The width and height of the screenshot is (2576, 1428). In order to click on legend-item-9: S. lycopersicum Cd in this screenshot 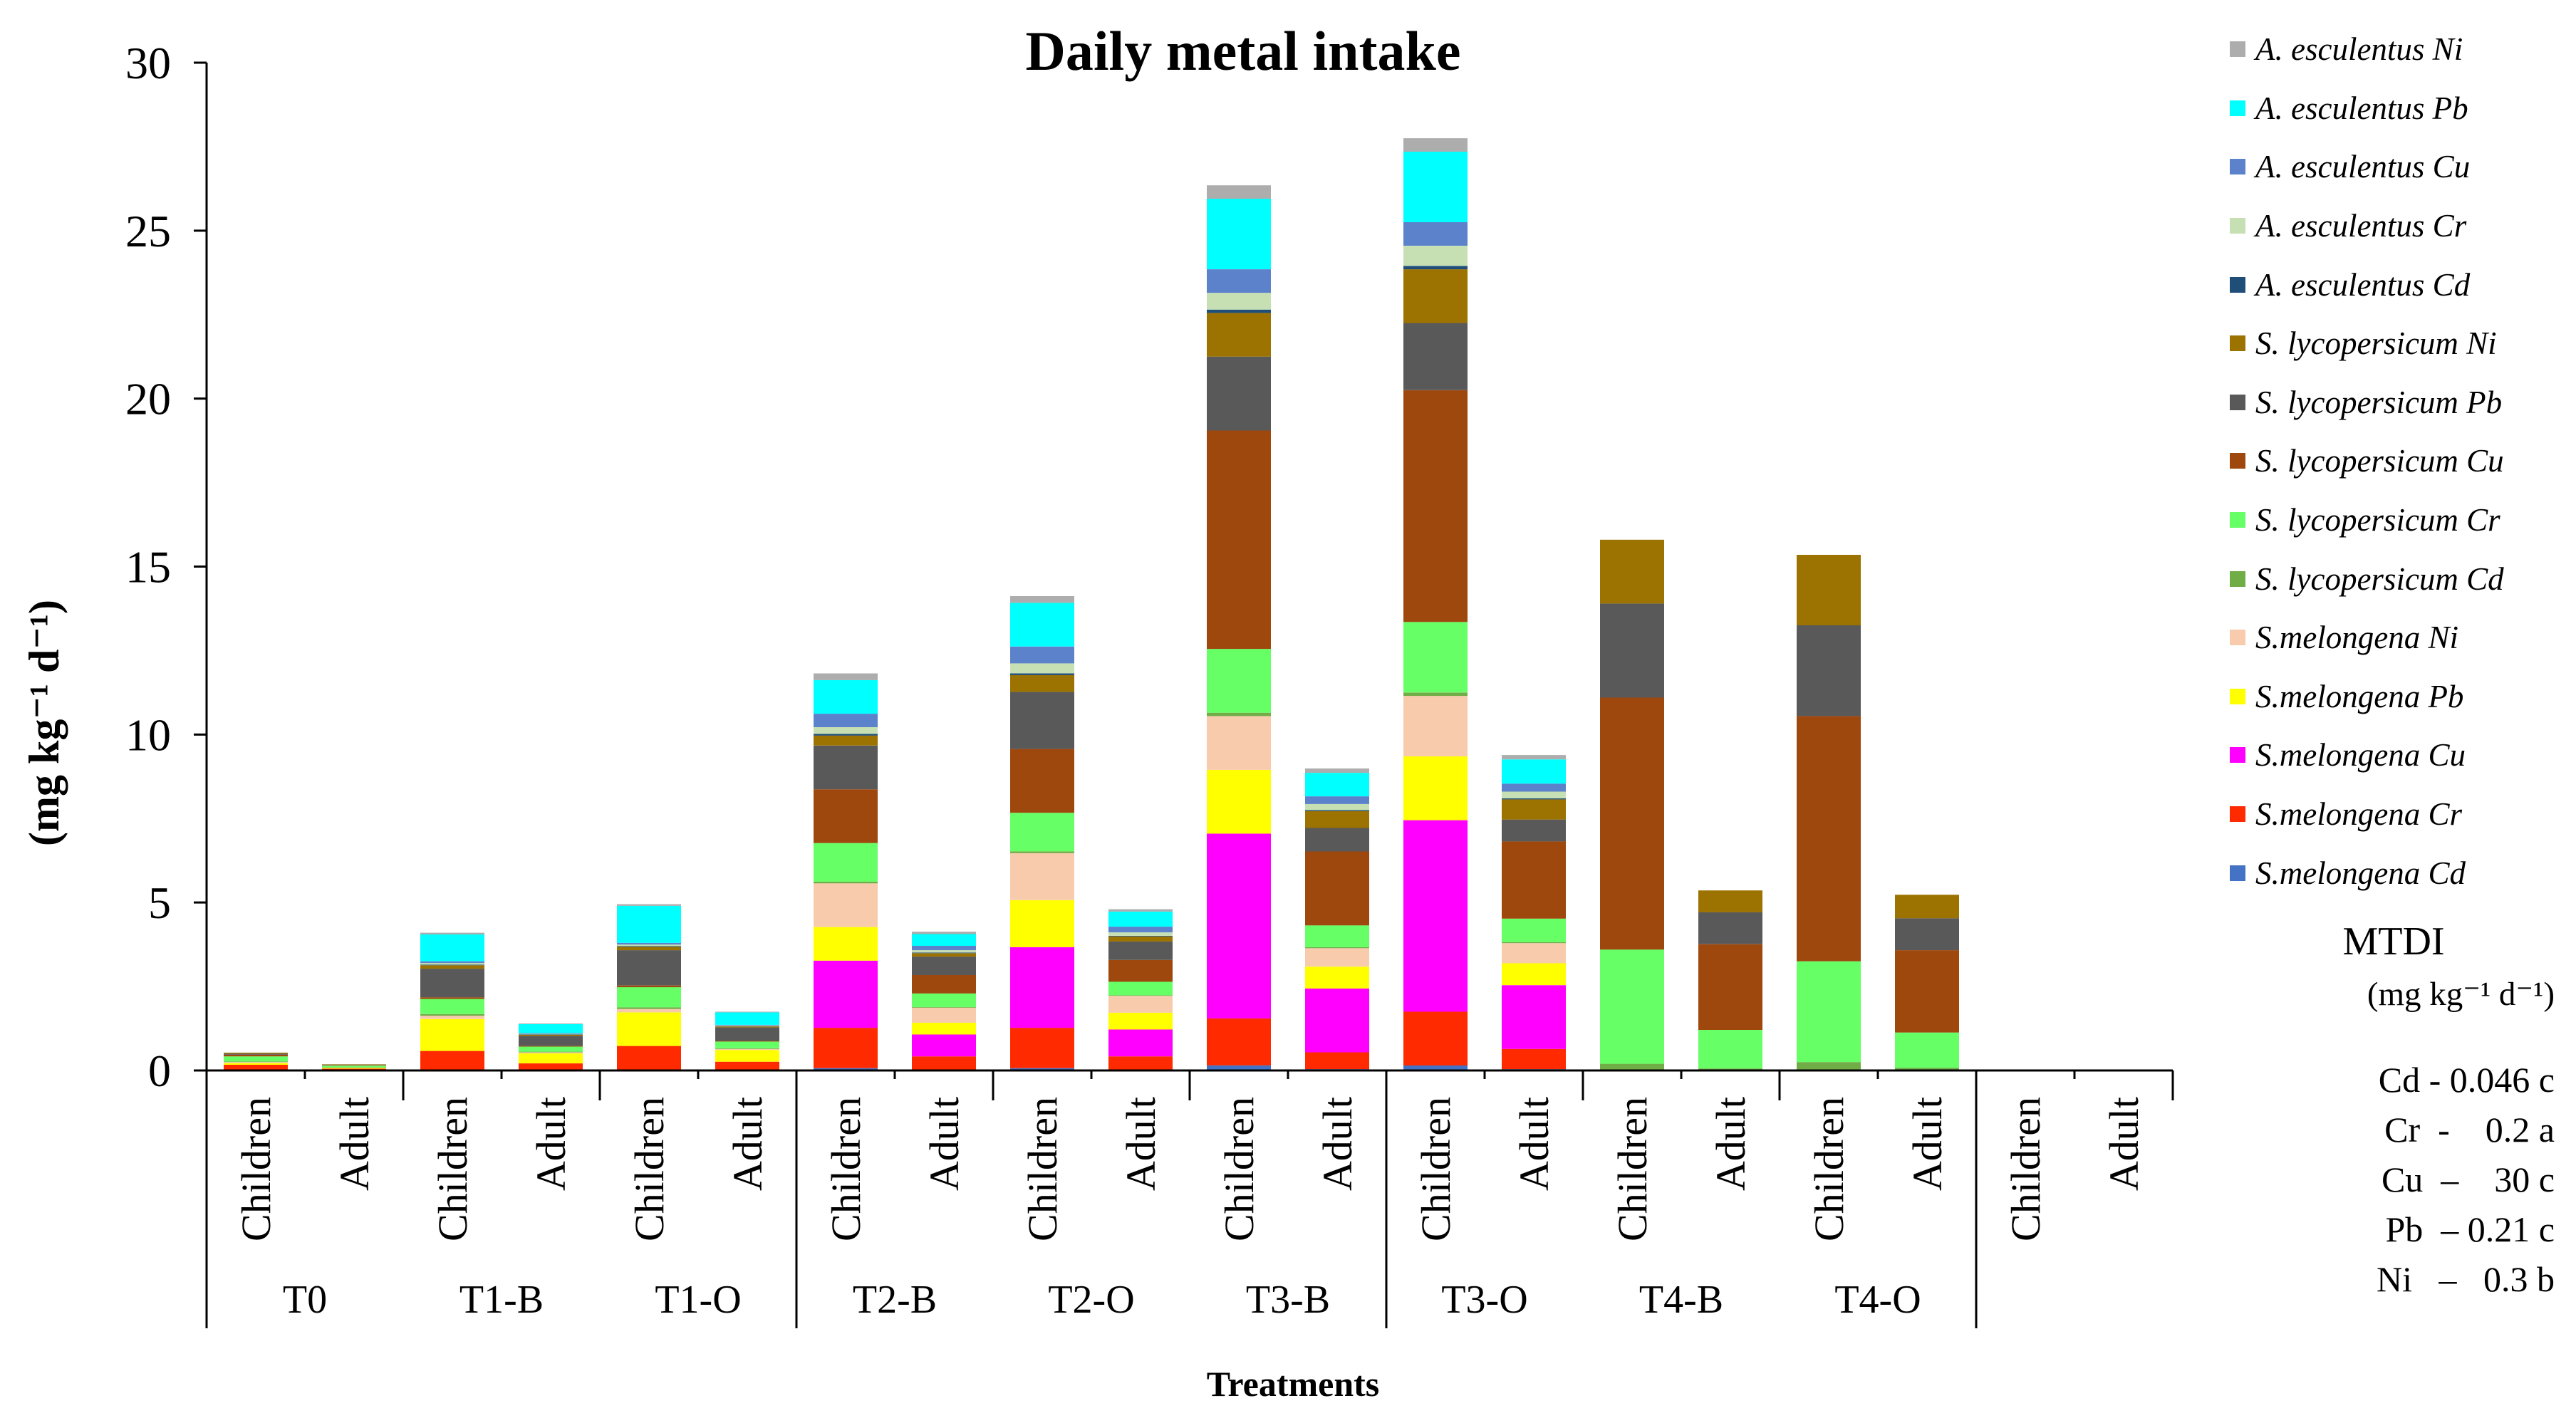, I will do `click(2401, 578)`.